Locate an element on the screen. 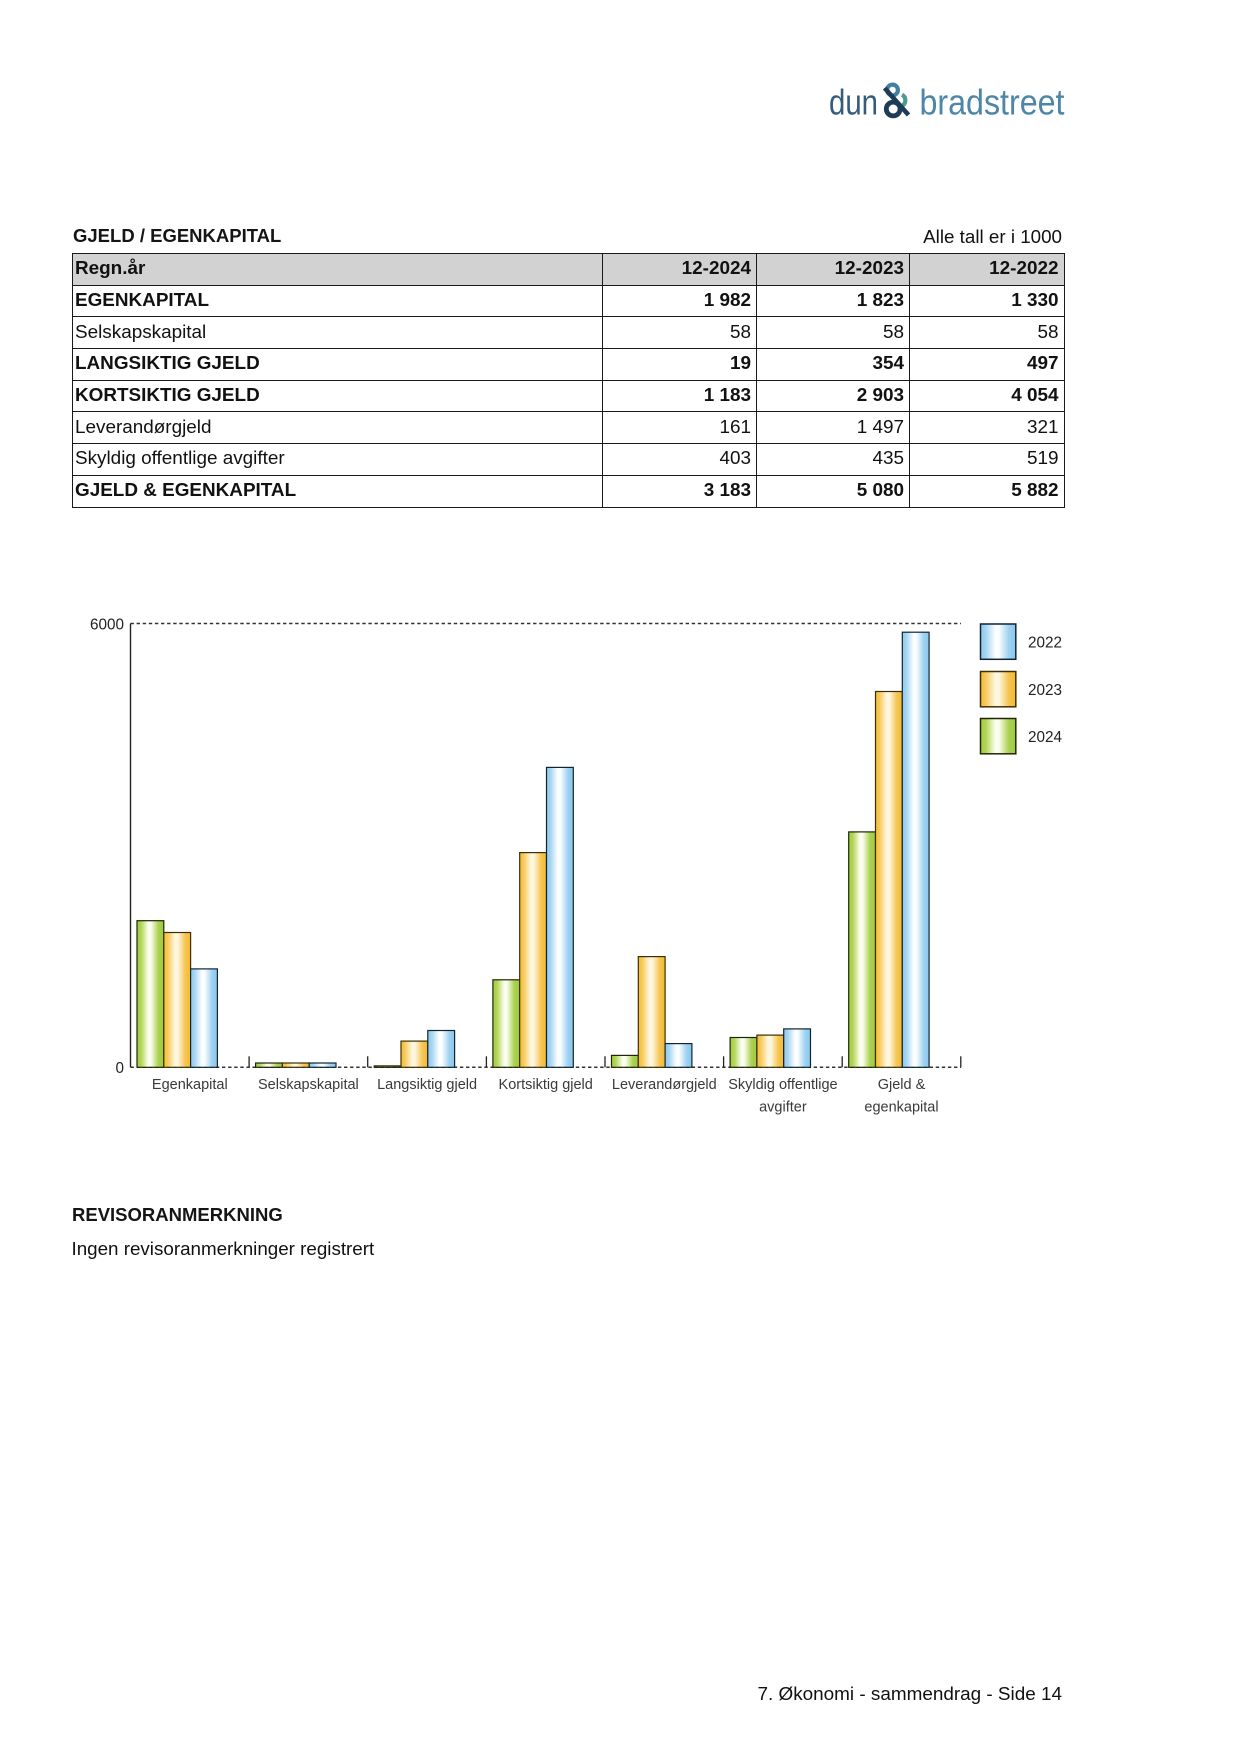  svg-text: egenkapital is located at coordinates (901, 1108).